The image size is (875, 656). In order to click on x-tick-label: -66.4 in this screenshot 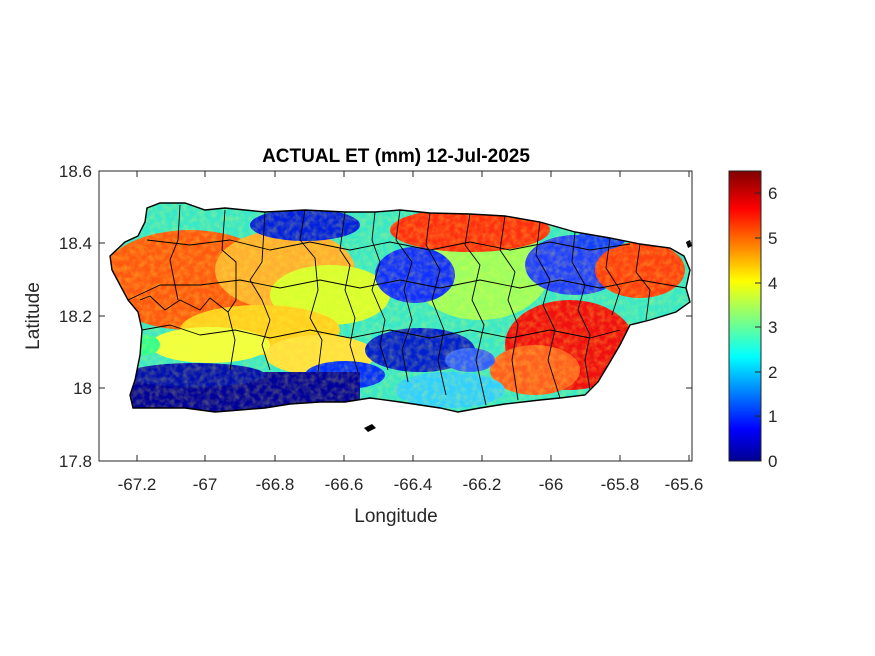, I will do `click(413, 484)`.